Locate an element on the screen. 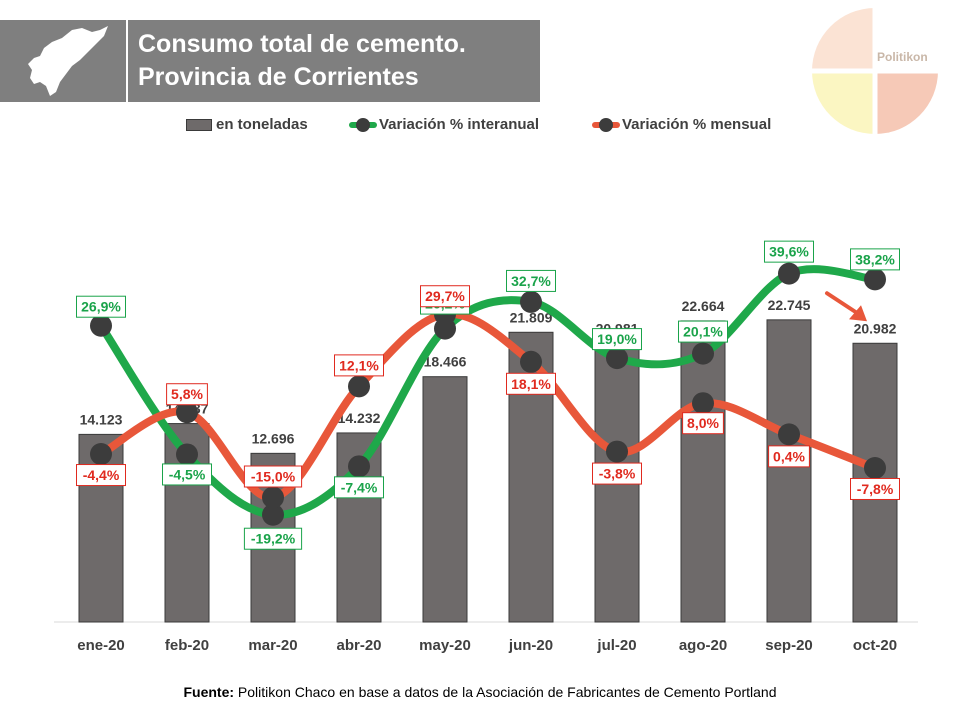 The image size is (960, 720). bar-value-label: 21.809 is located at coordinates (531, 317).